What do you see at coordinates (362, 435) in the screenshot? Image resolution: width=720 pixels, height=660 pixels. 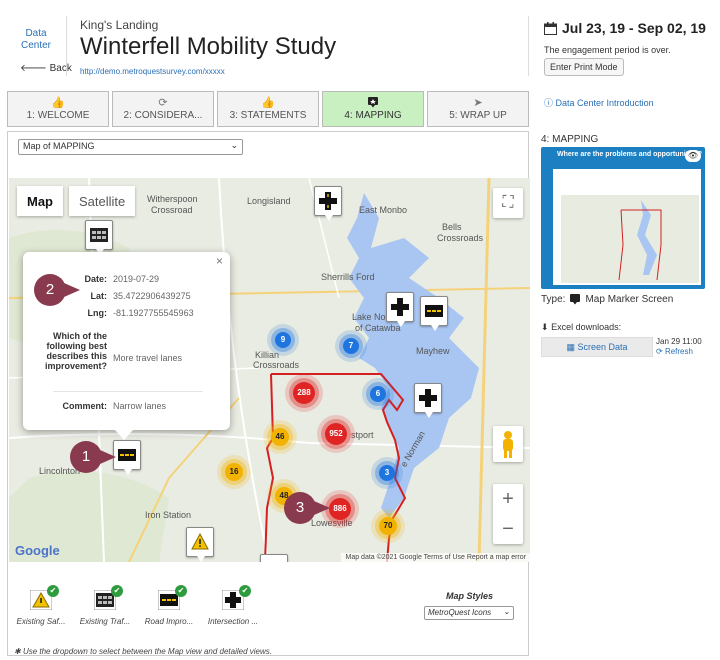 I see `place-label: stport` at bounding box center [362, 435].